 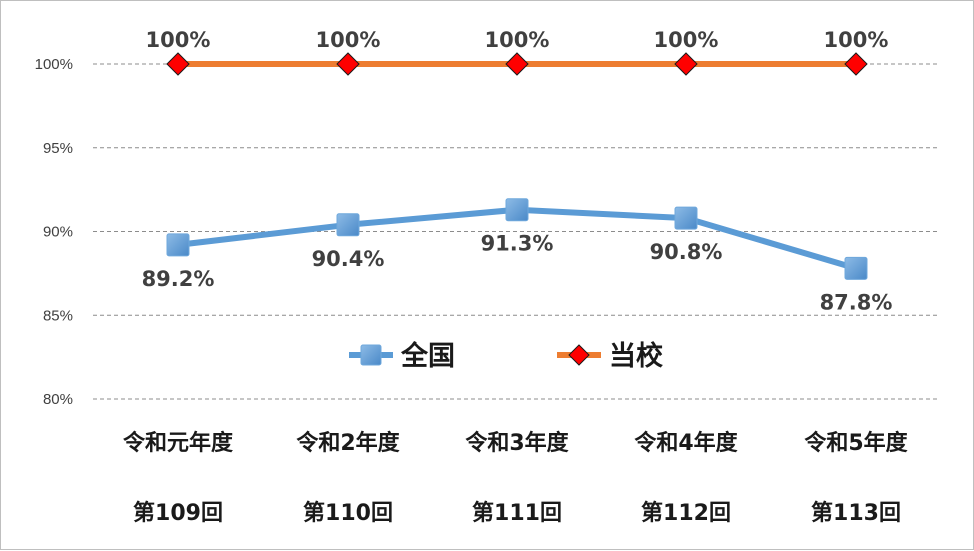 I want to click on y-axis-ticks: 80% 85% 90% 95% 100%, so click(x=54, y=232).